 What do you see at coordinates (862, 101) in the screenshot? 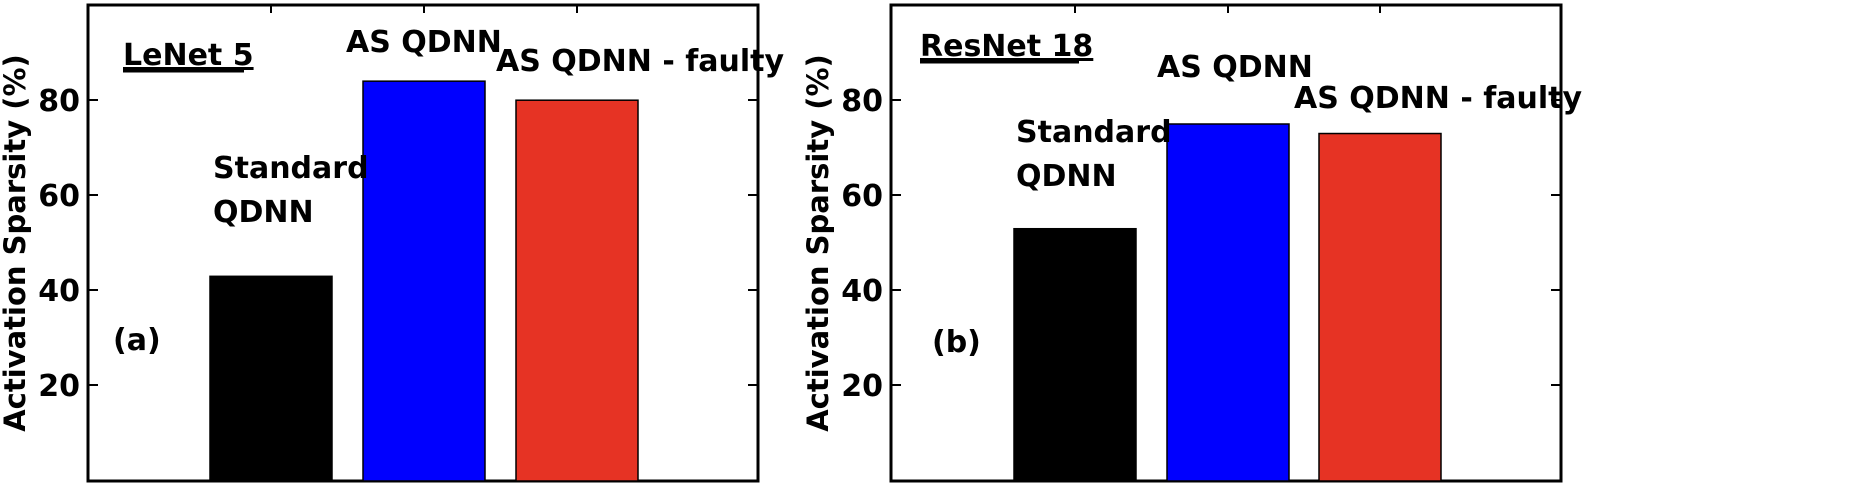
I see `panel-b-y-tick-label-80: 80` at bounding box center [862, 101].